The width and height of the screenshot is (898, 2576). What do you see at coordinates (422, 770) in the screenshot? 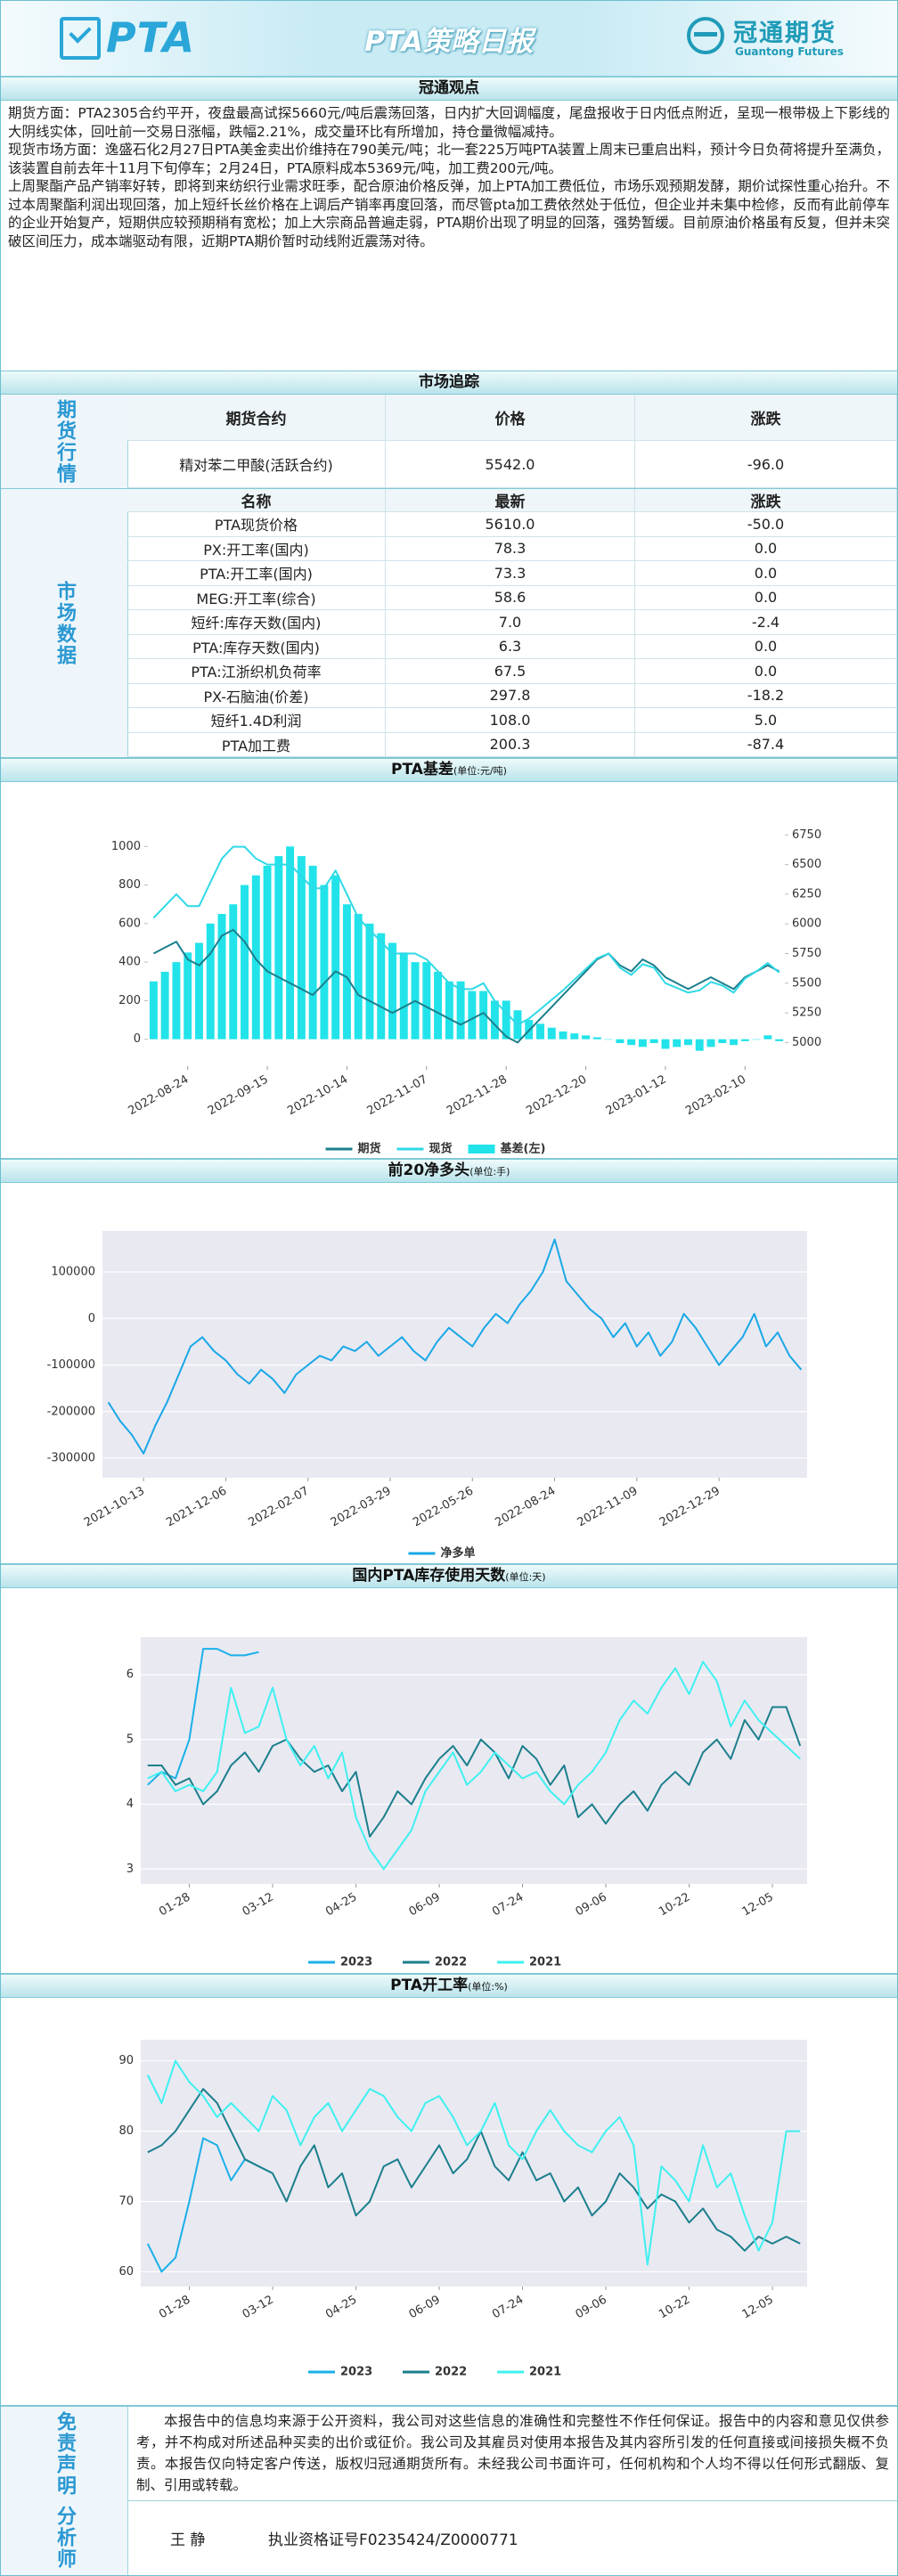
I see `title-text: PTA基差` at bounding box center [422, 770].